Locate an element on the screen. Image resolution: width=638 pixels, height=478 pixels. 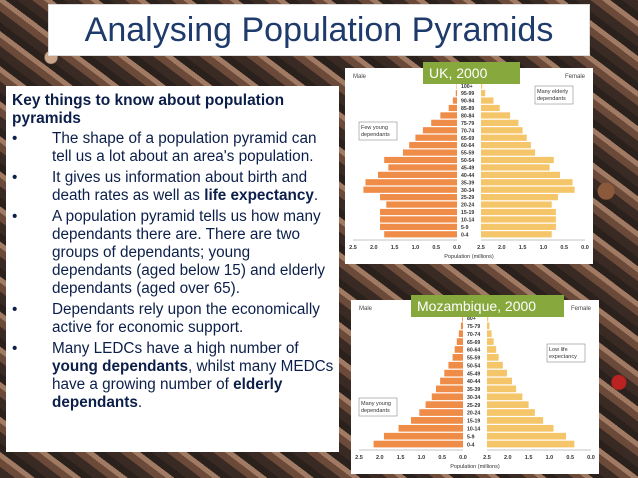
age-label: 15-19 is located at coordinates (467, 213).